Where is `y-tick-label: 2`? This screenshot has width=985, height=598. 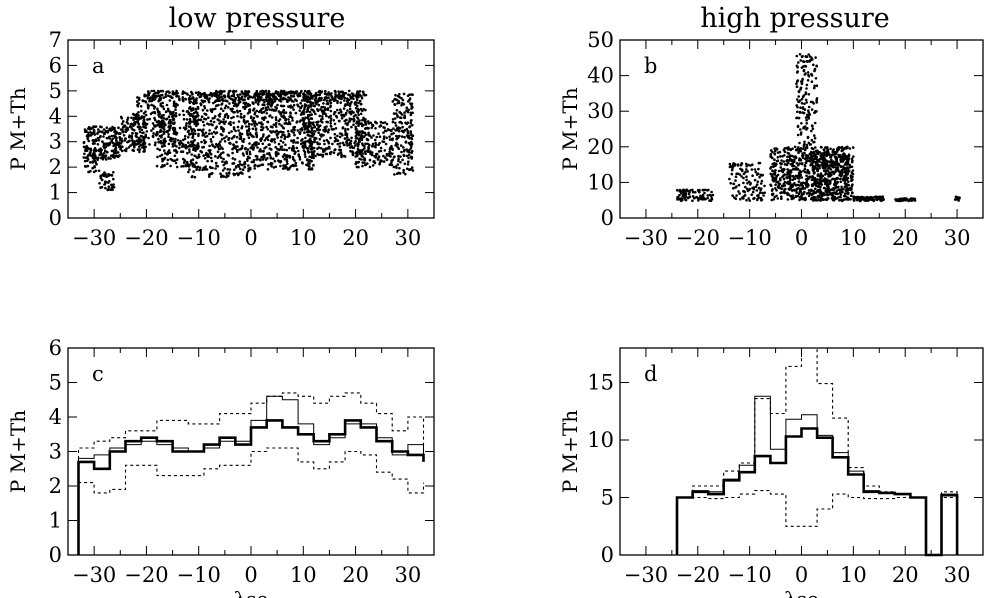 y-tick-label: 2 is located at coordinates (55, 486).